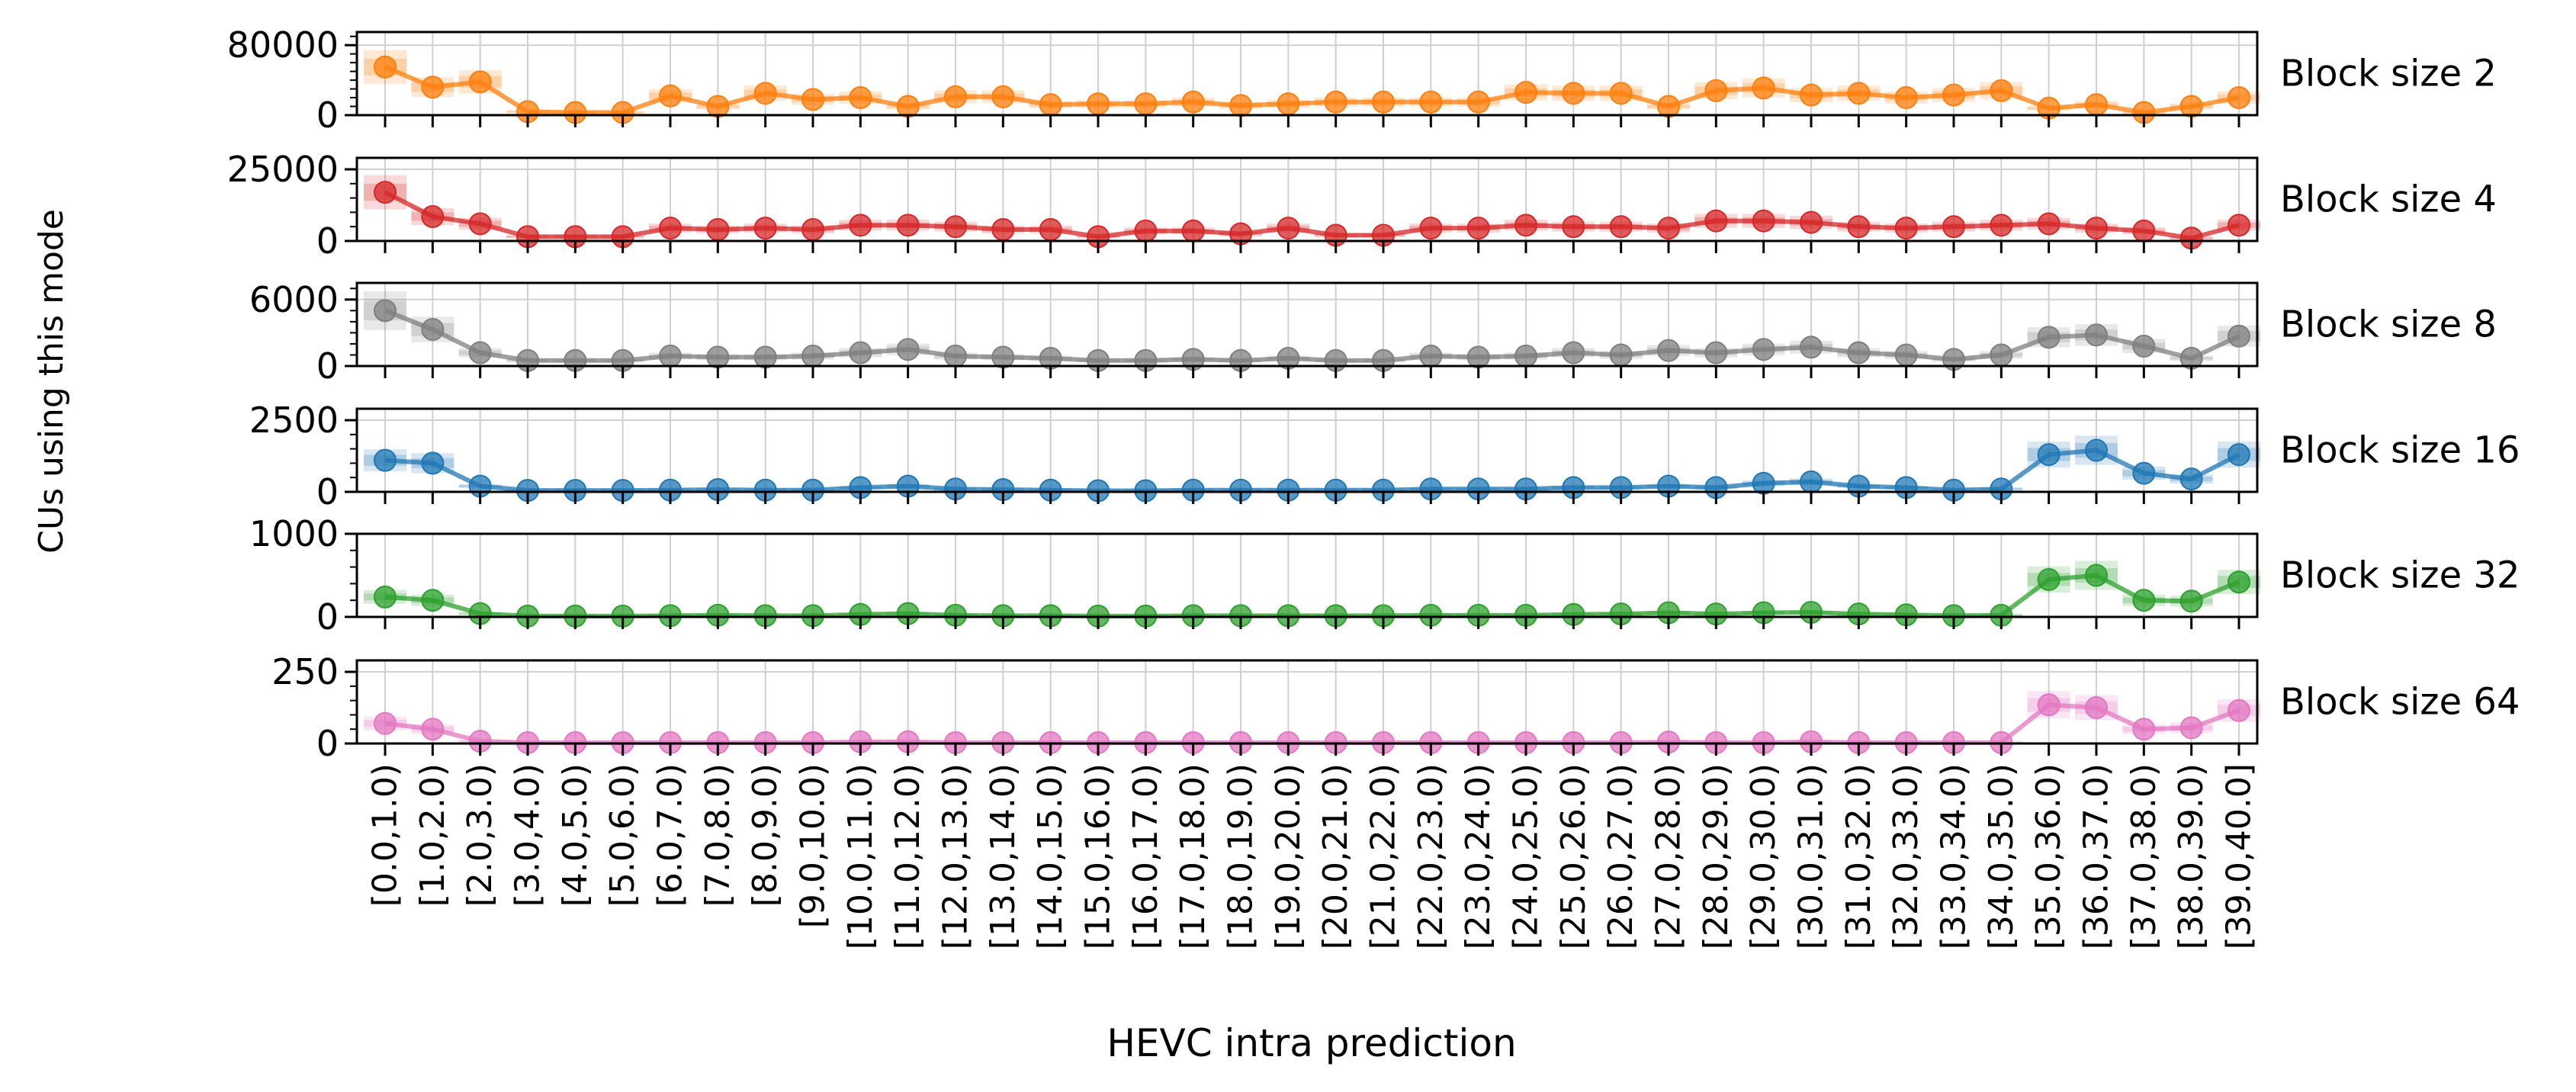  What do you see at coordinates (1478, 856) in the screenshot?
I see `x-tick-label: [23.0,24.0)` at bounding box center [1478, 856].